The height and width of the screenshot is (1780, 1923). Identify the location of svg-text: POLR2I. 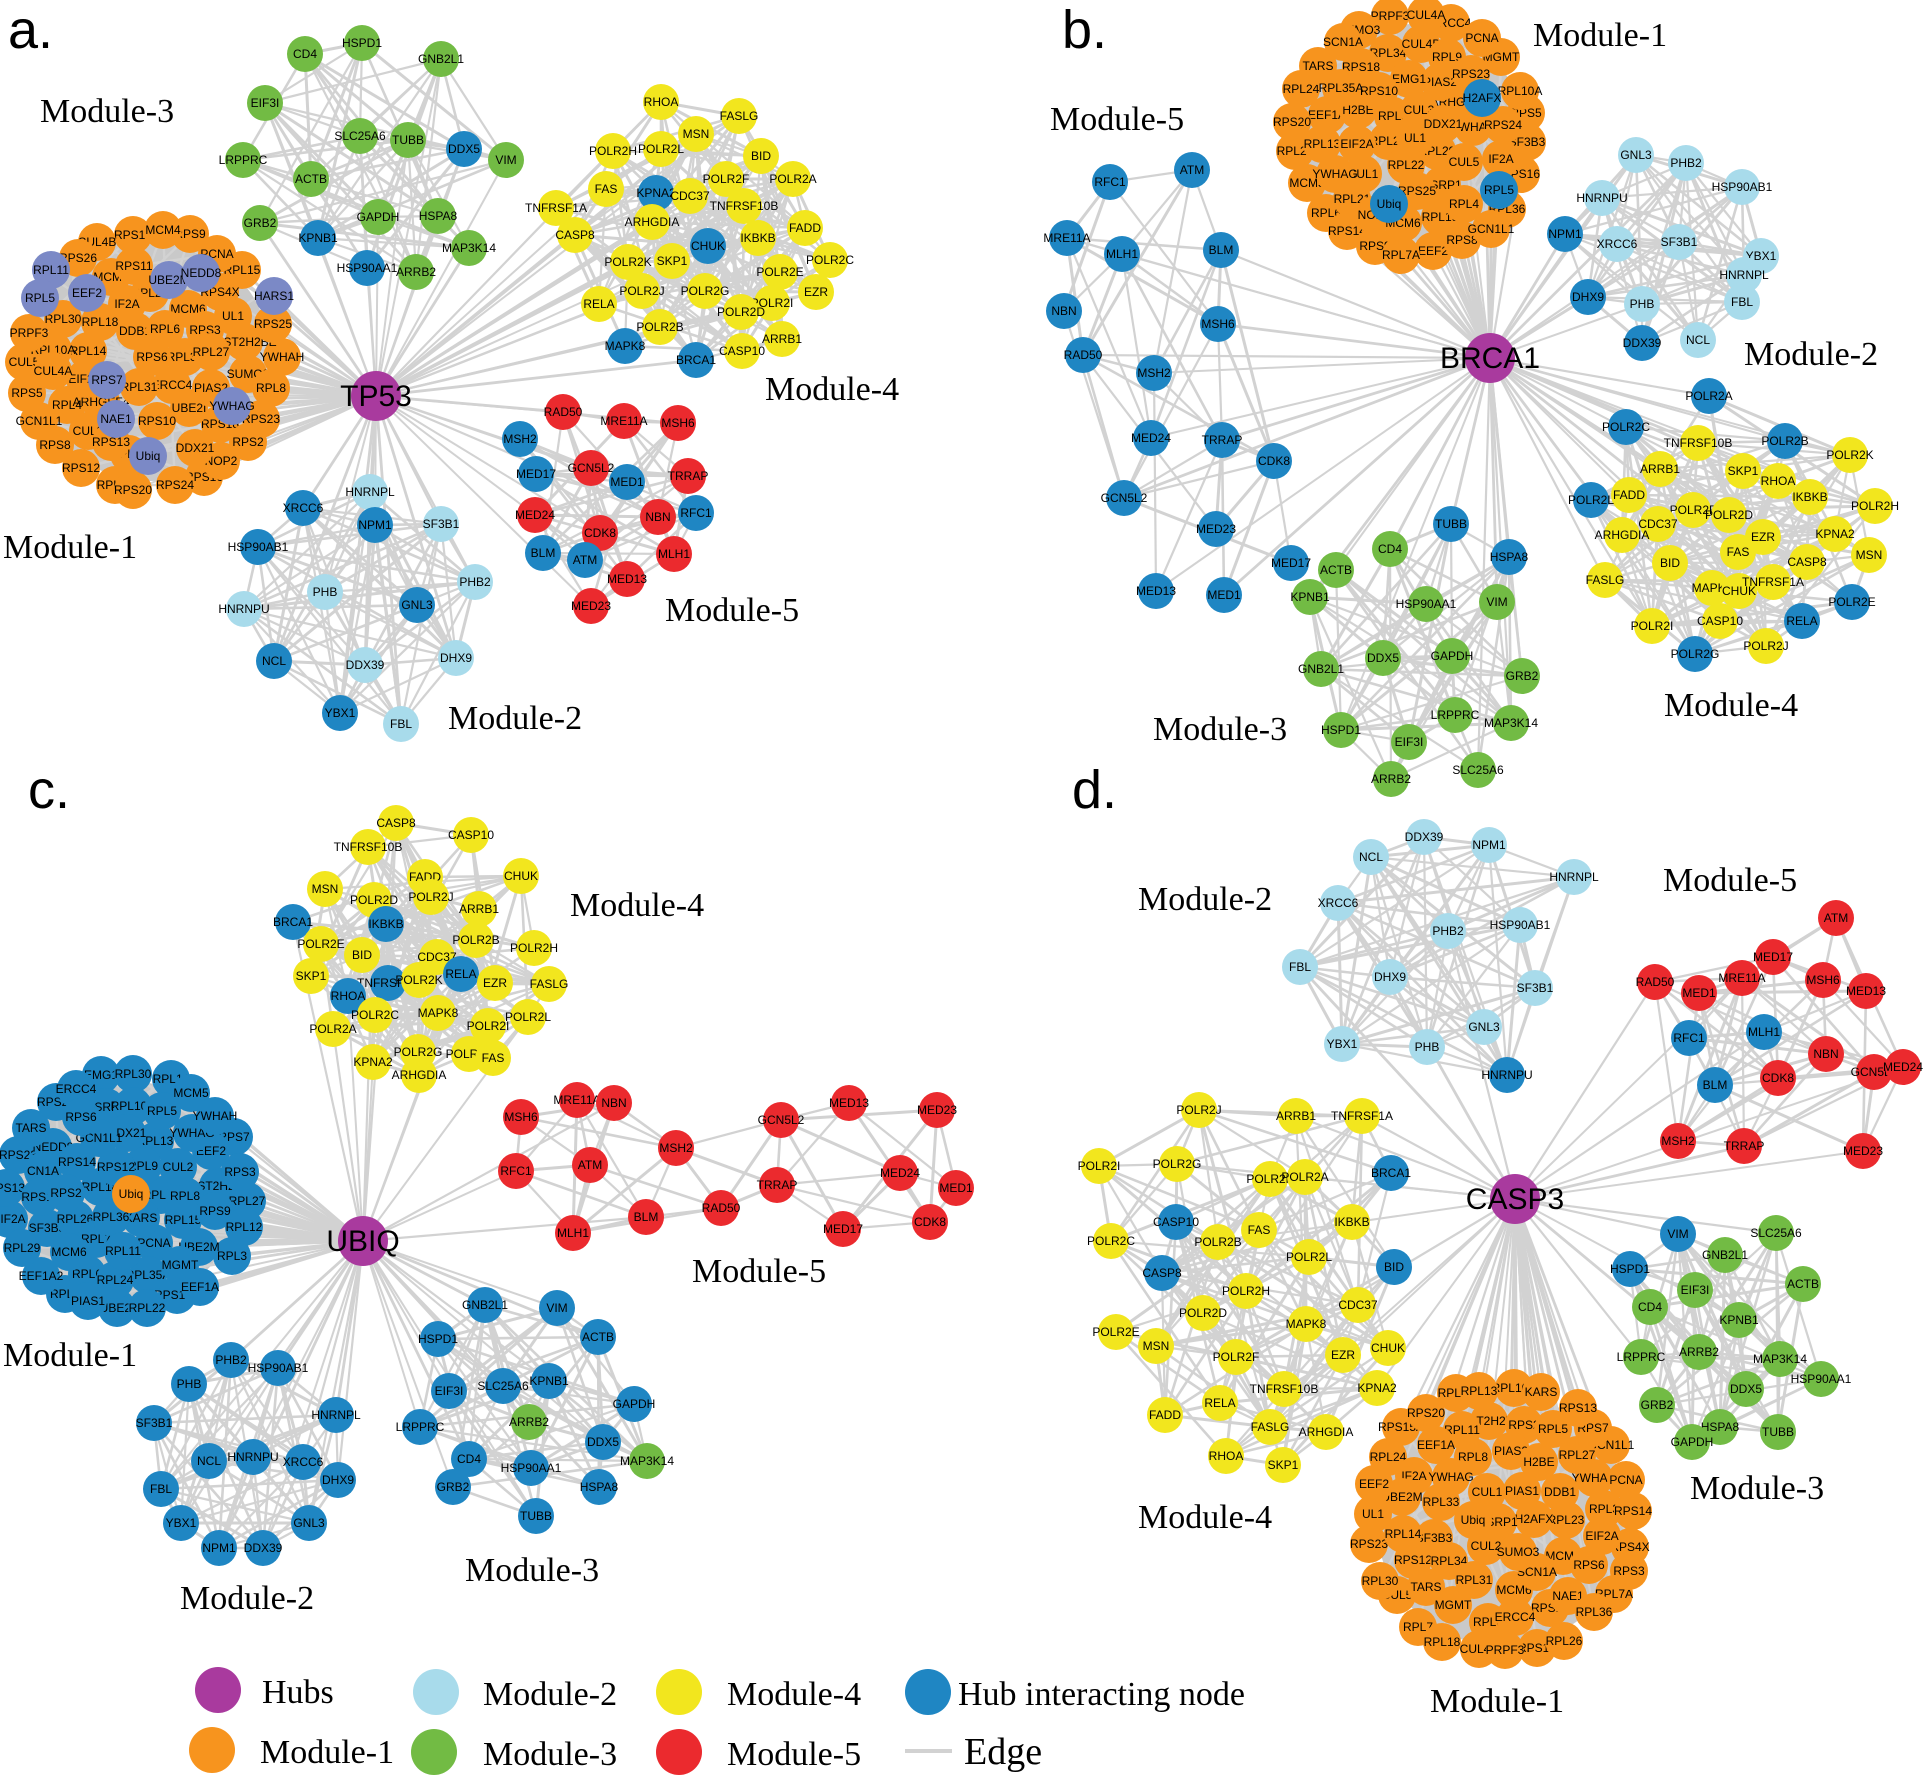
(1099, 1166).